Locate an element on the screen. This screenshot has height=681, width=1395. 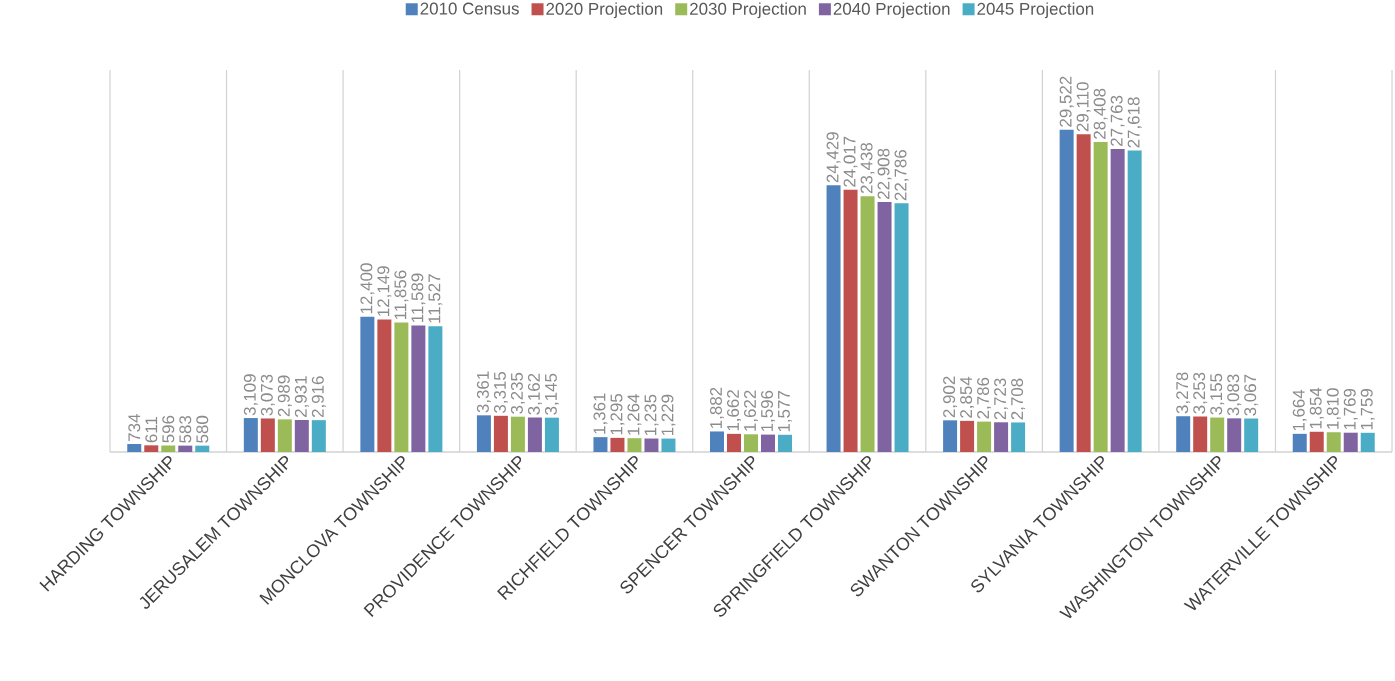
data-label: 1,577 is located at coordinates (785, 411).